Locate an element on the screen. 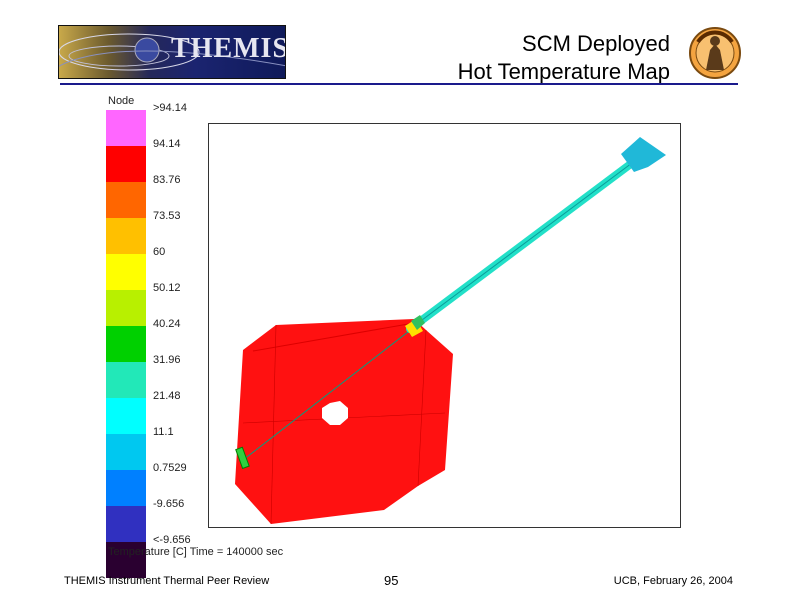  scm-sensor-head is located at coordinates (643, 154).